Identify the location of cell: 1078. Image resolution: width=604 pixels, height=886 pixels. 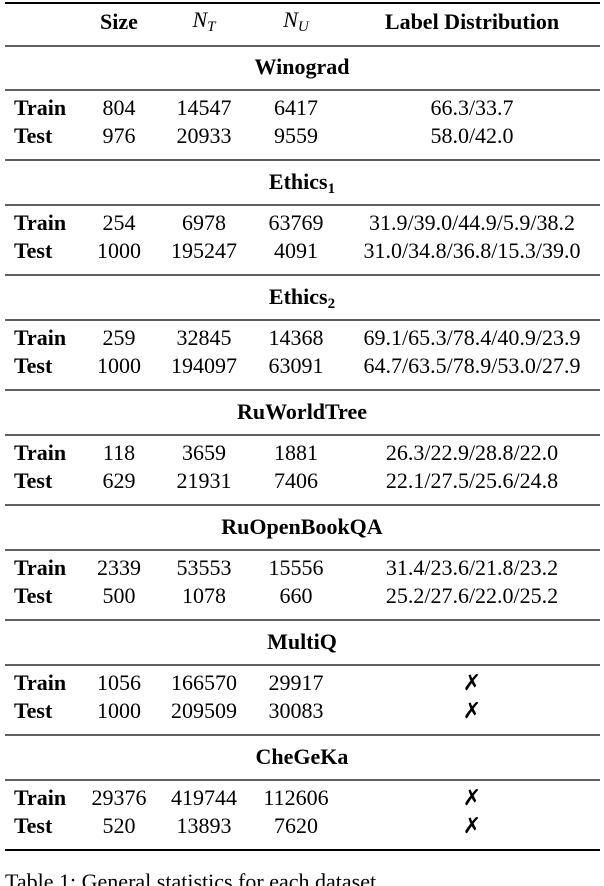
(204, 595).